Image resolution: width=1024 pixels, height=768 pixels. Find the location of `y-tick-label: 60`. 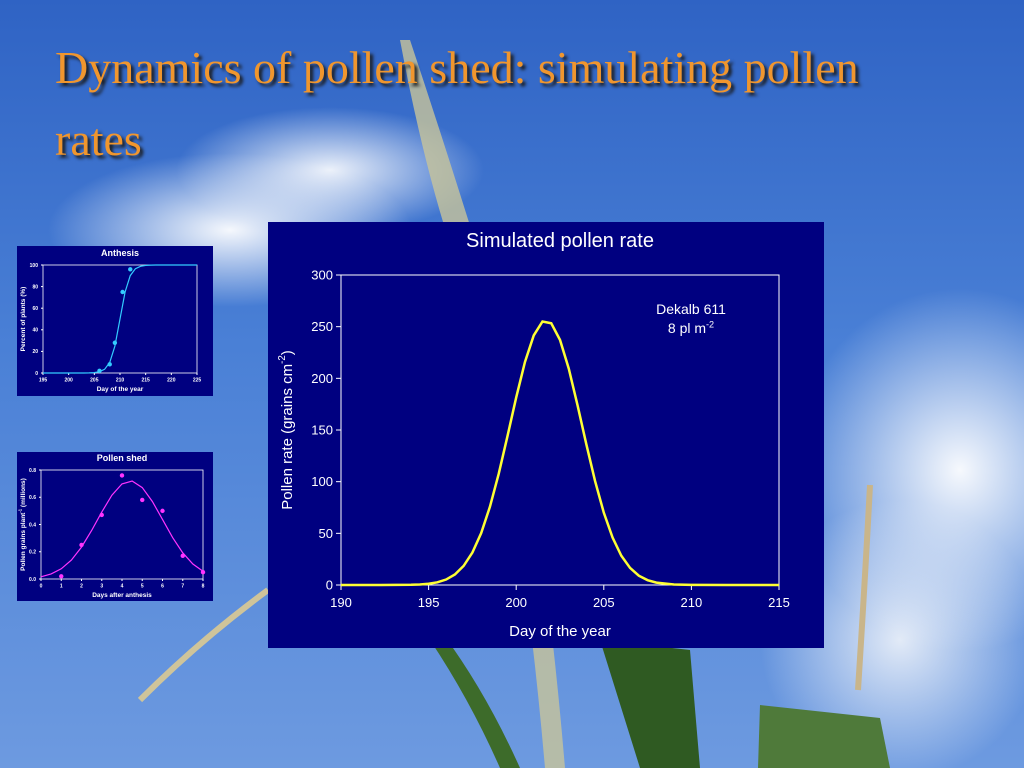

y-tick-label: 60 is located at coordinates (35, 309).